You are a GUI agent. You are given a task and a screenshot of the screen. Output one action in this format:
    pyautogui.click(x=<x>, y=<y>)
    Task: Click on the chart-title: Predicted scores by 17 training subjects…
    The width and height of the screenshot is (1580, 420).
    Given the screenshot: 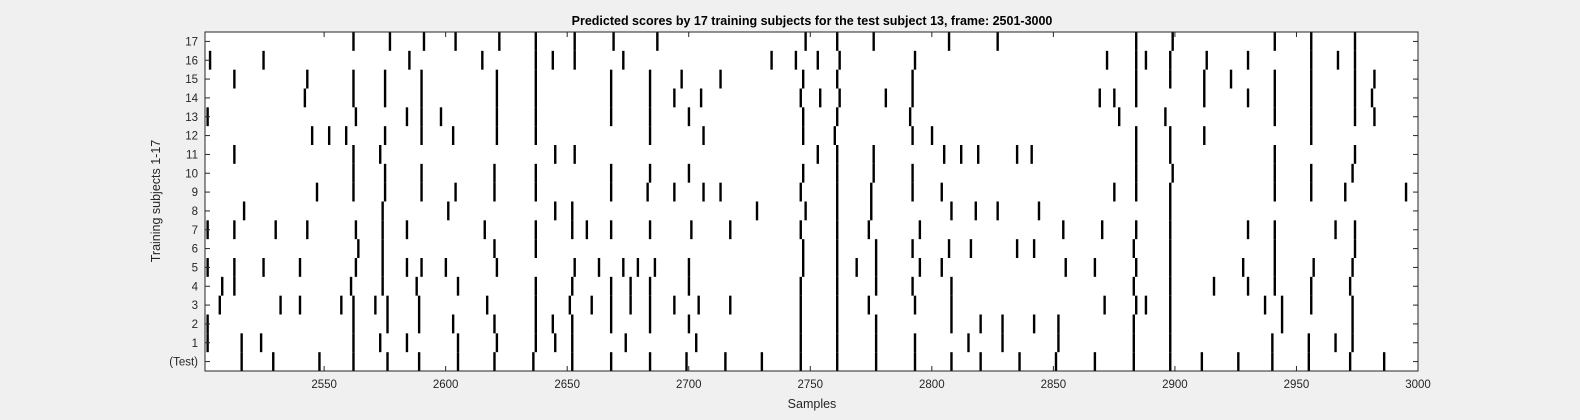 What is the action you would take?
    pyautogui.click(x=812, y=21)
    